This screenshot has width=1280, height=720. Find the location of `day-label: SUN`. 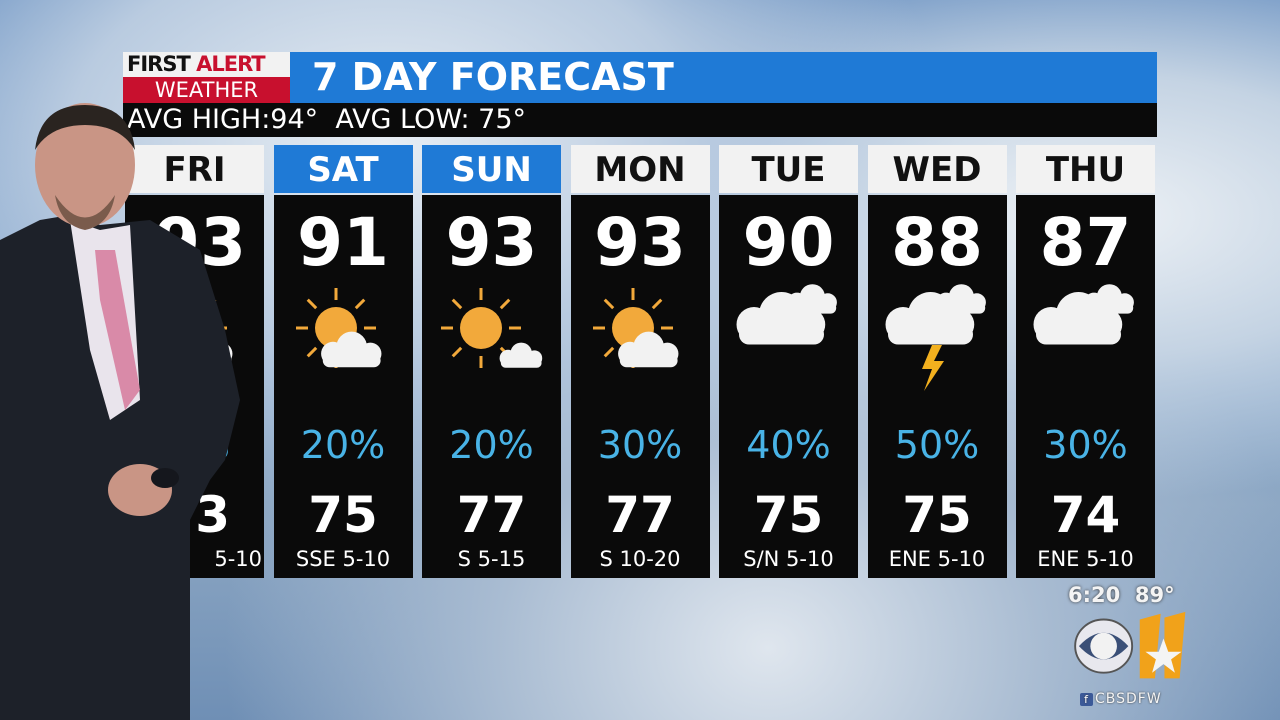

day-label: SUN is located at coordinates (491, 169).